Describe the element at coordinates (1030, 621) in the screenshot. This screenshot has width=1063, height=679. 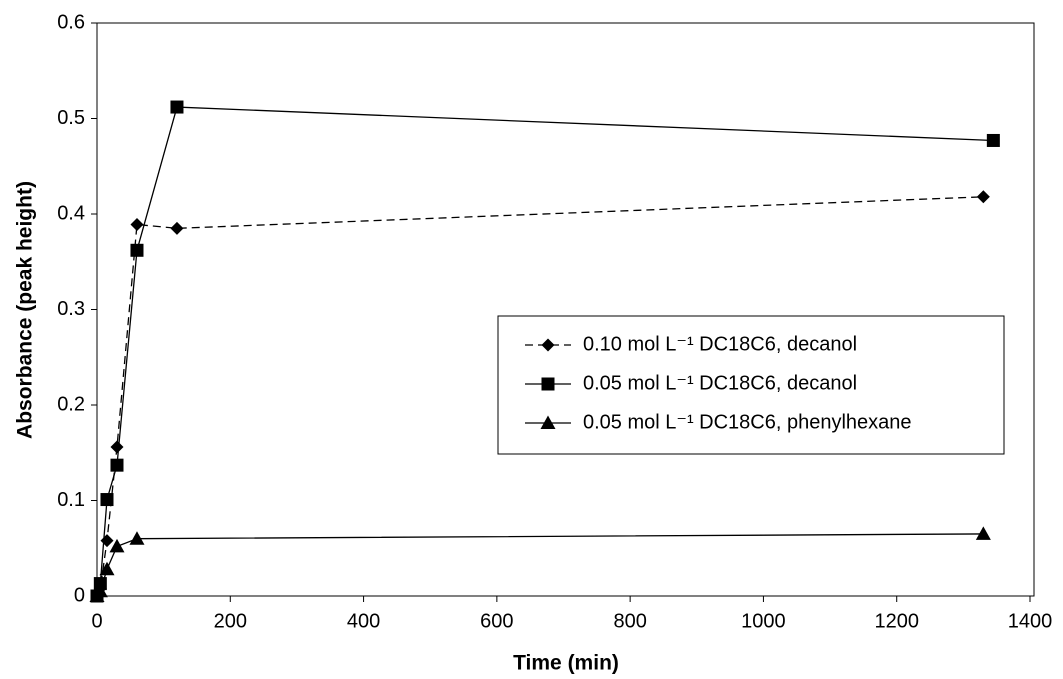
I see `x-tick-label: 1400` at that location.